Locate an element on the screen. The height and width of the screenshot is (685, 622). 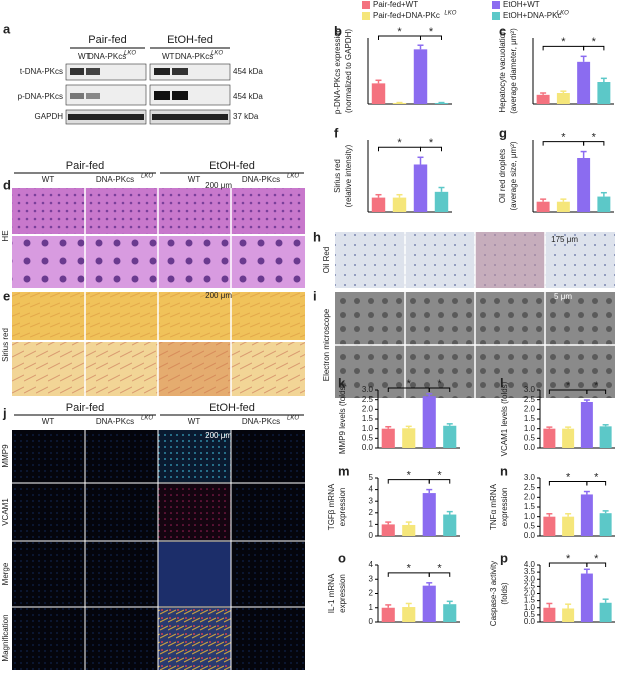
panel-label: e is located at coordinates (6, 295).